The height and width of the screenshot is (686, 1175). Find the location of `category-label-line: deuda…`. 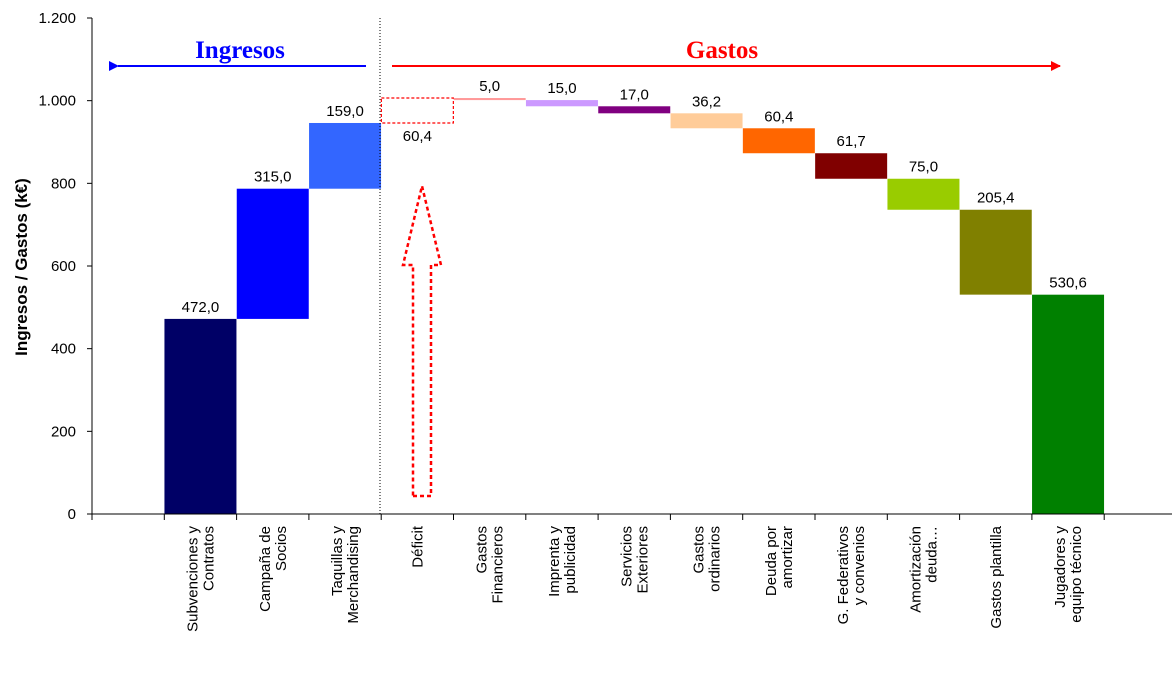

category-label-line: deuda… is located at coordinates (931, 554).